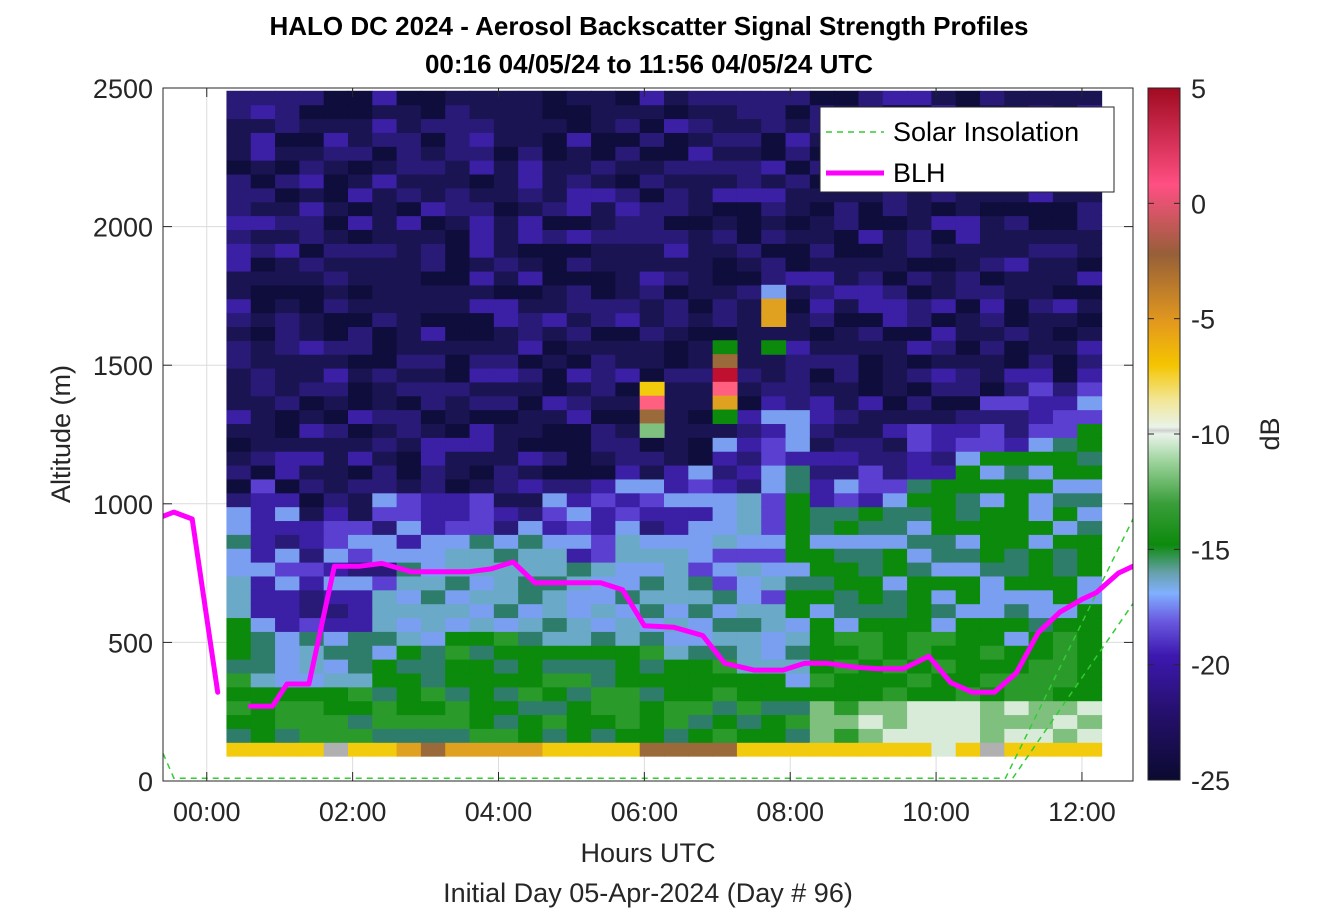 Image resolution: width=1343 pixels, height=911 pixels. Describe the element at coordinates (1082, 812) in the screenshot. I see `x-tick-label: 12:00` at that location.